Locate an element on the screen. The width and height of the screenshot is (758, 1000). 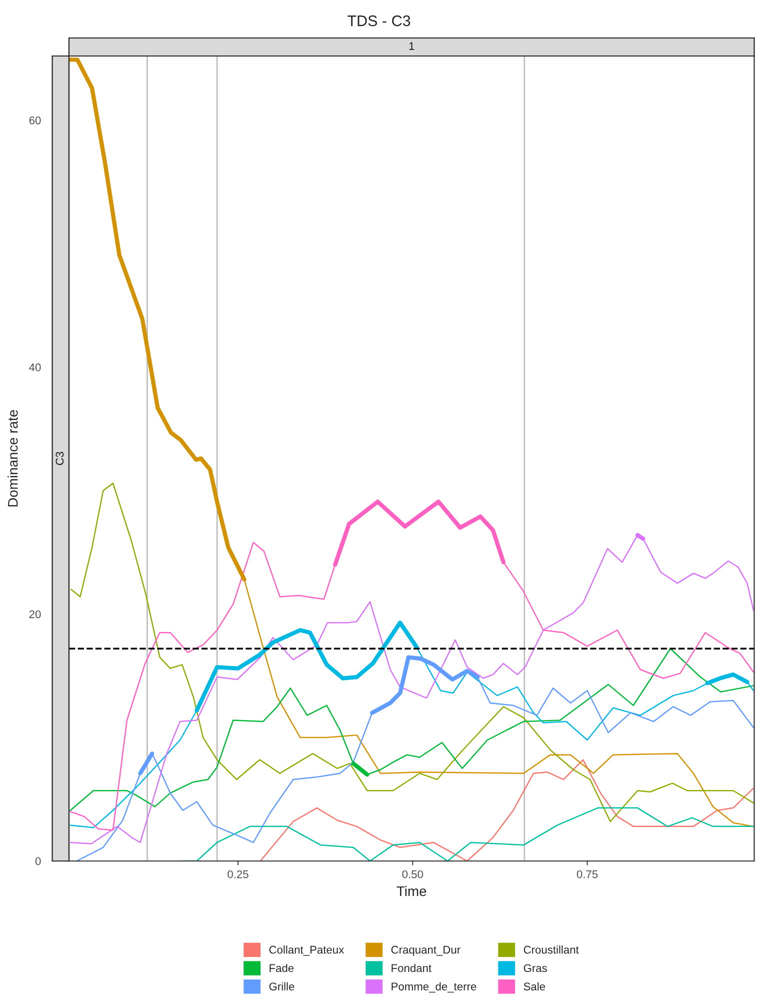
legend-label: Collant_Pateux is located at coordinates (306, 951).